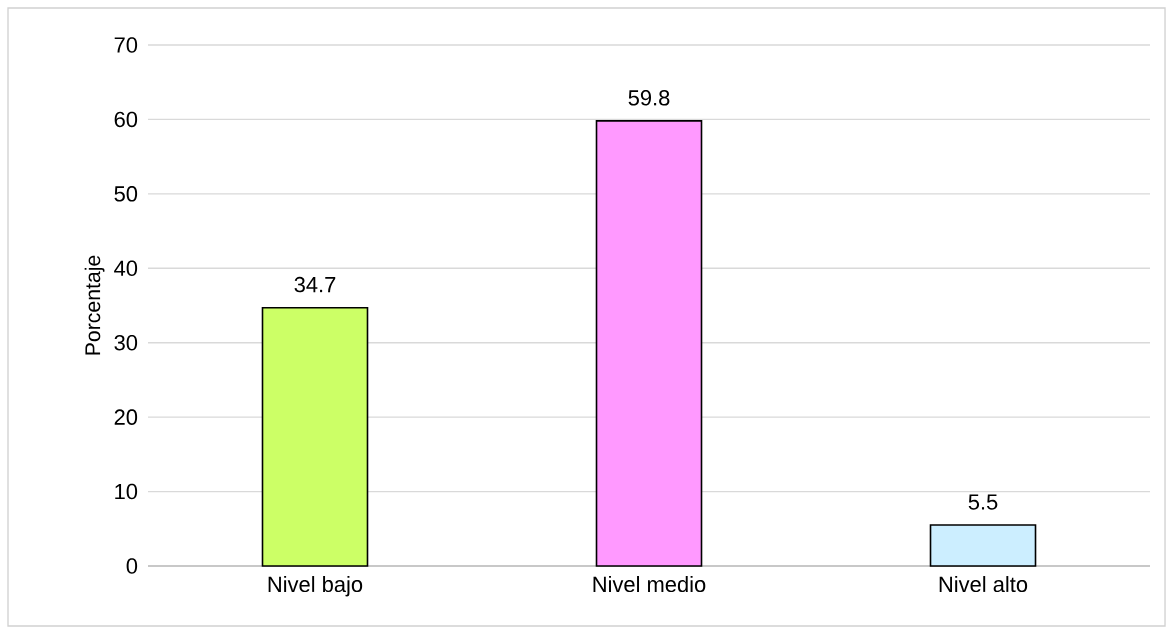 The height and width of the screenshot is (628, 1173). What do you see at coordinates (315, 586) in the screenshot?
I see `x-tick-label: Nivel bajo` at bounding box center [315, 586].